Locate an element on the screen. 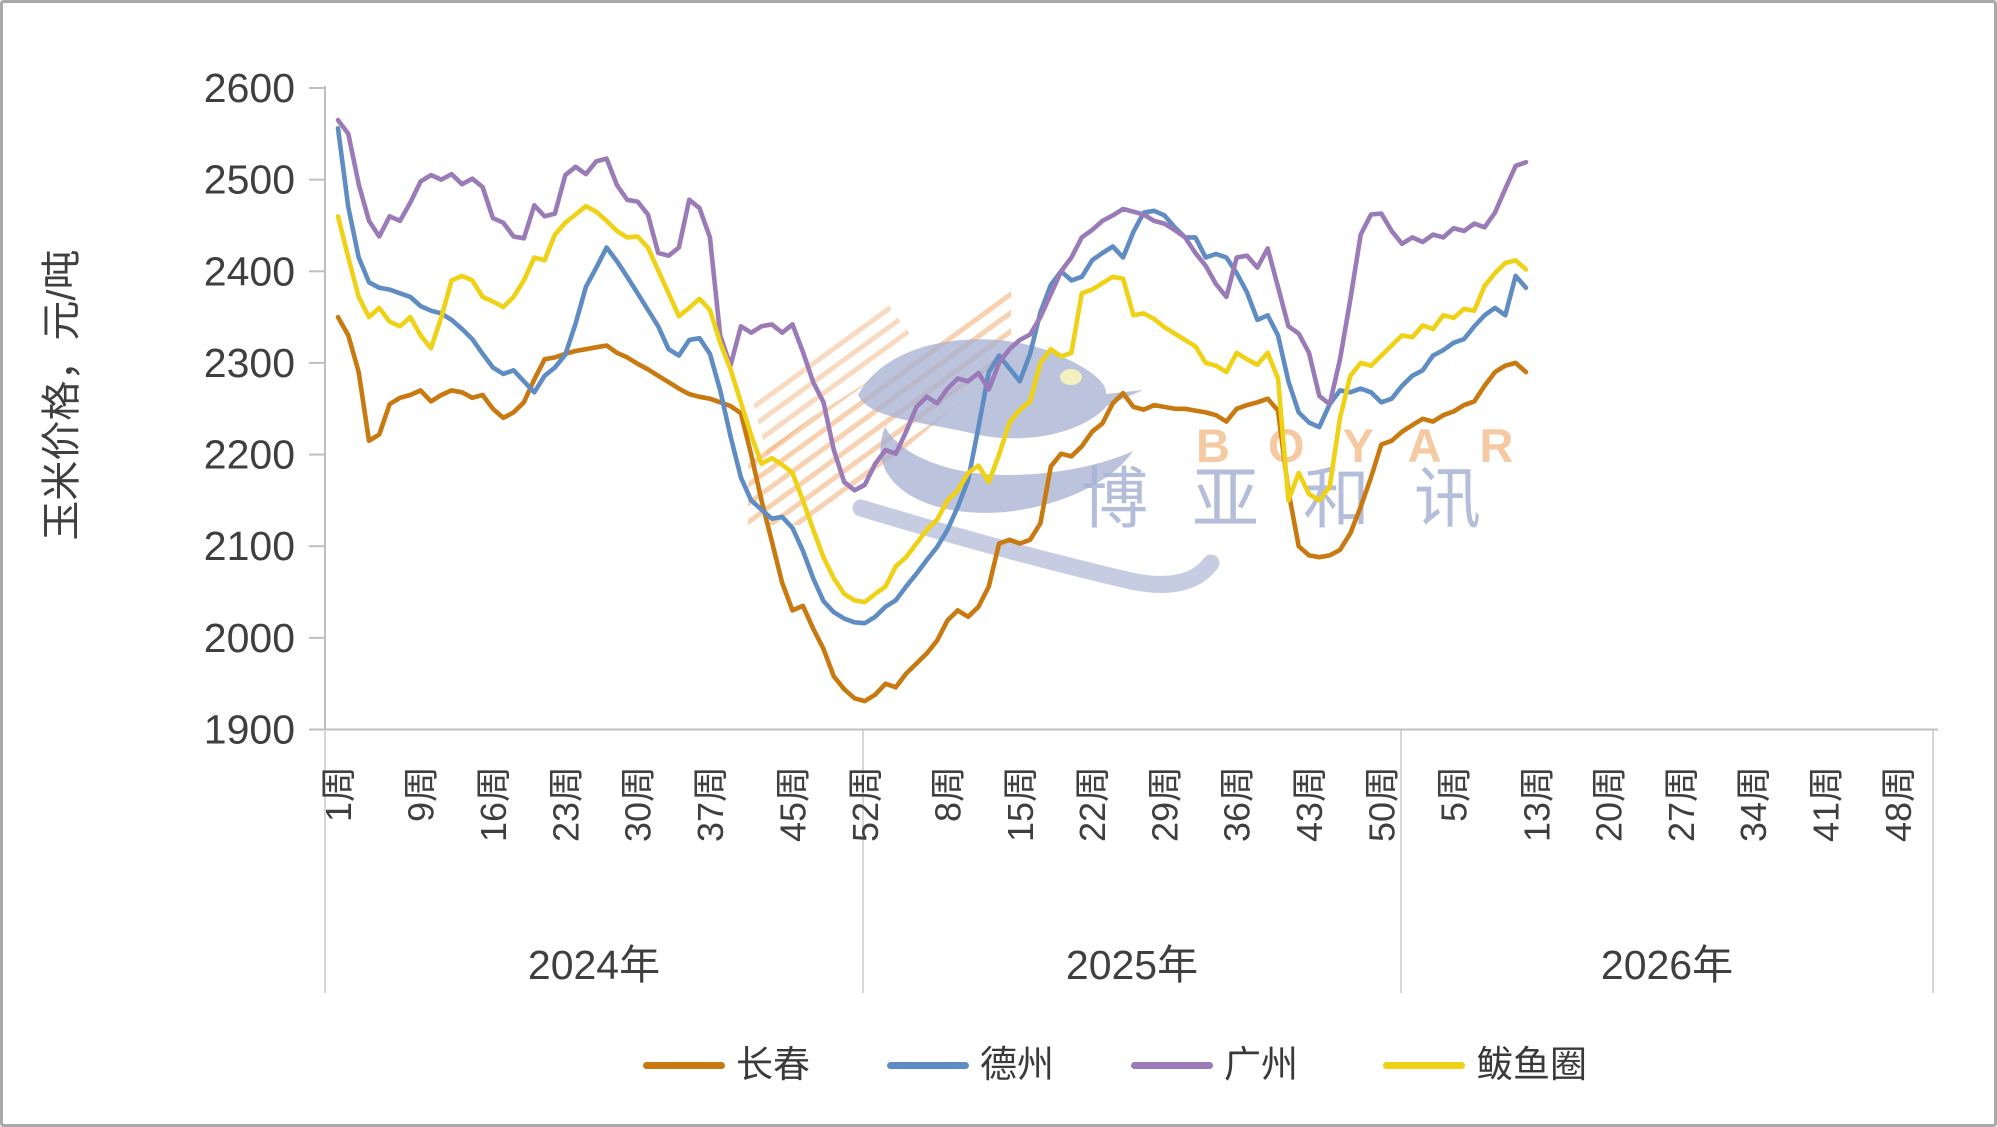 The image size is (1997, 1127). x-tick-label: 37周 is located at coordinates (710, 804).